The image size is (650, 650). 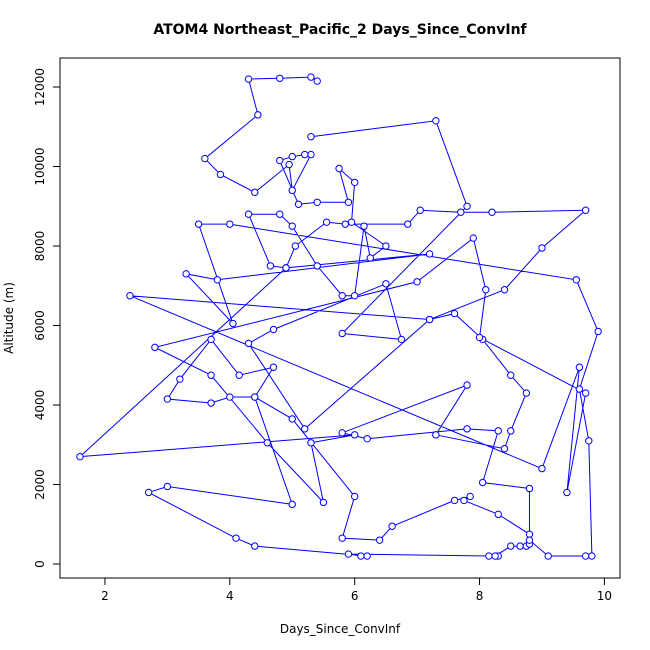 What do you see at coordinates (40, 166) in the screenshot?
I see `y-tick-label: 10000` at bounding box center [40, 166].